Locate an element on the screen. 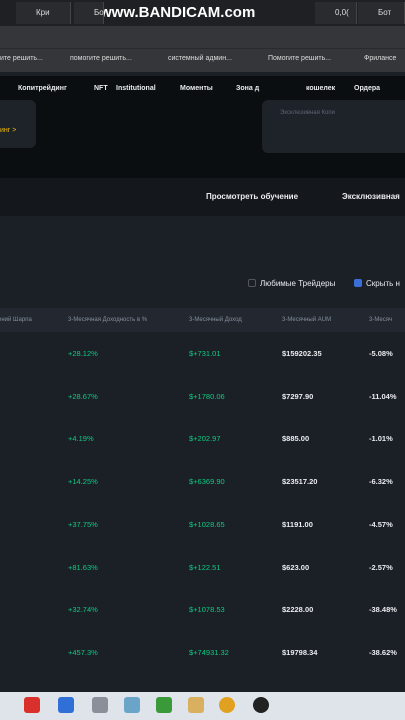 The height and width of the screenshot is (720, 405). table-cell: $885.00 is located at coordinates (296, 439).